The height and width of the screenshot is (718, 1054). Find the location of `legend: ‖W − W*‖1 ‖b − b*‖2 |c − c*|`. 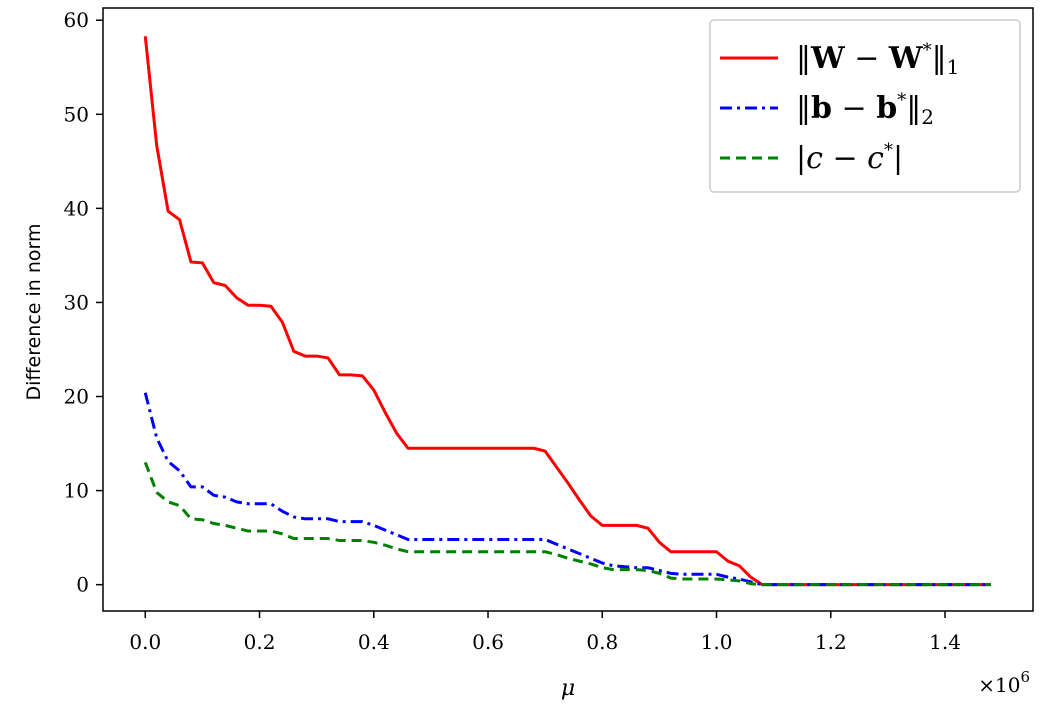

legend: ‖W − W*‖1 ‖b − b*‖2 |c − c*| is located at coordinates (865, 106).